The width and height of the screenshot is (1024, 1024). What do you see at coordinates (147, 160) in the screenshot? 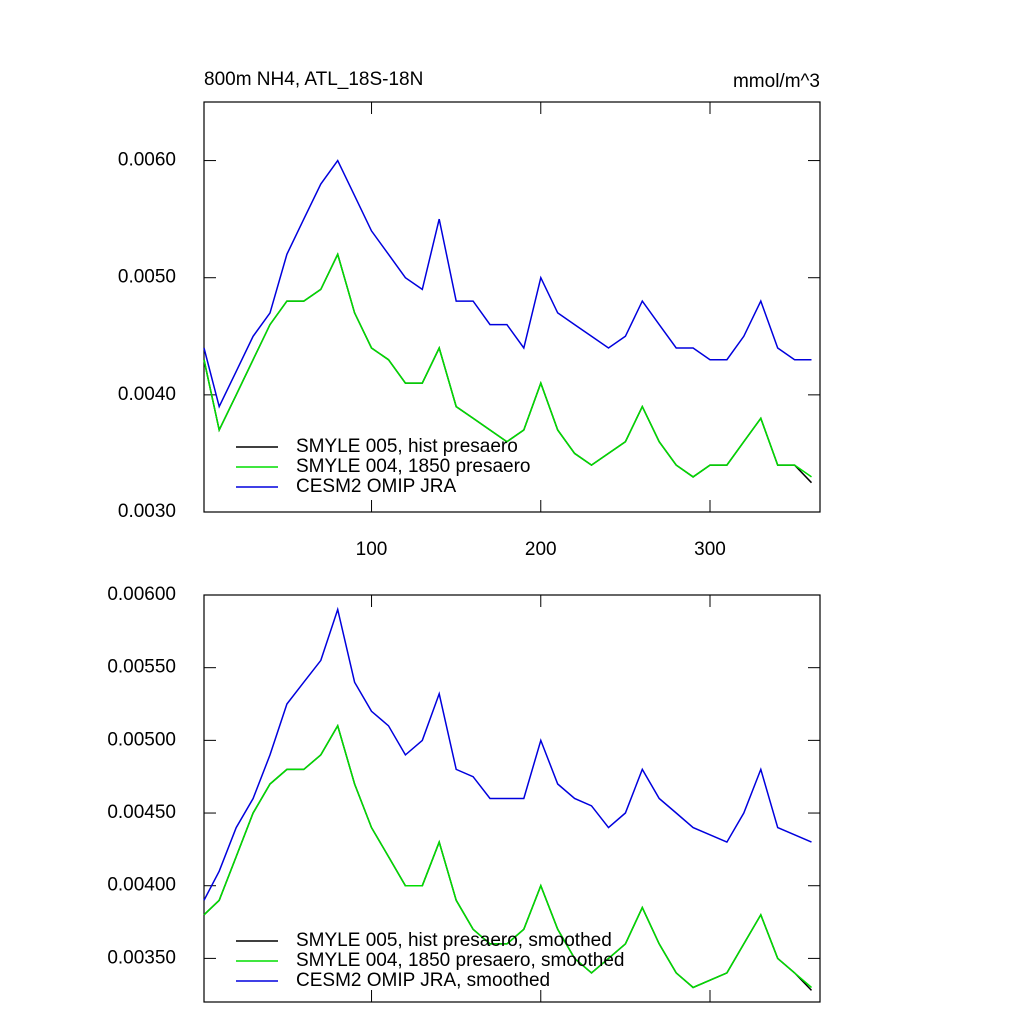
I see `y-tick-label: 0.0060` at bounding box center [147, 160].